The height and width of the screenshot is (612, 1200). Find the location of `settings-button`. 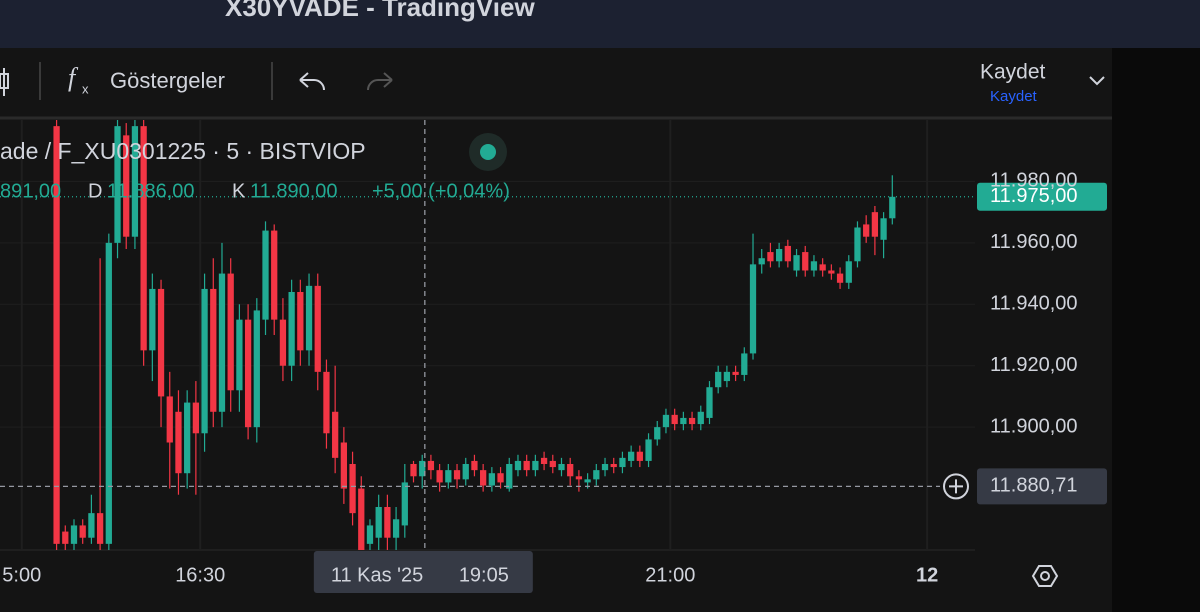

settings-button is located at coordinates (1045, 576).